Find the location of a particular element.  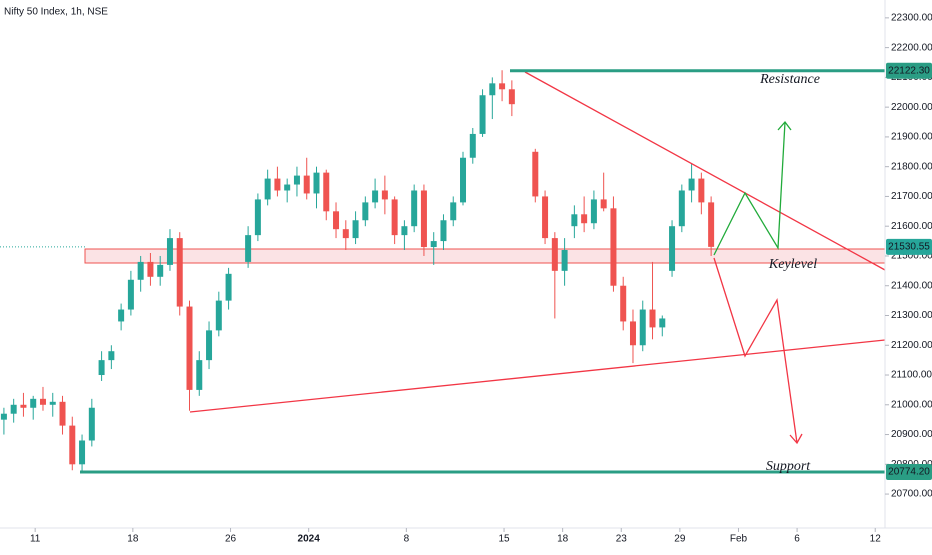

level-name: Resistance is located at coordinates (789, 79).